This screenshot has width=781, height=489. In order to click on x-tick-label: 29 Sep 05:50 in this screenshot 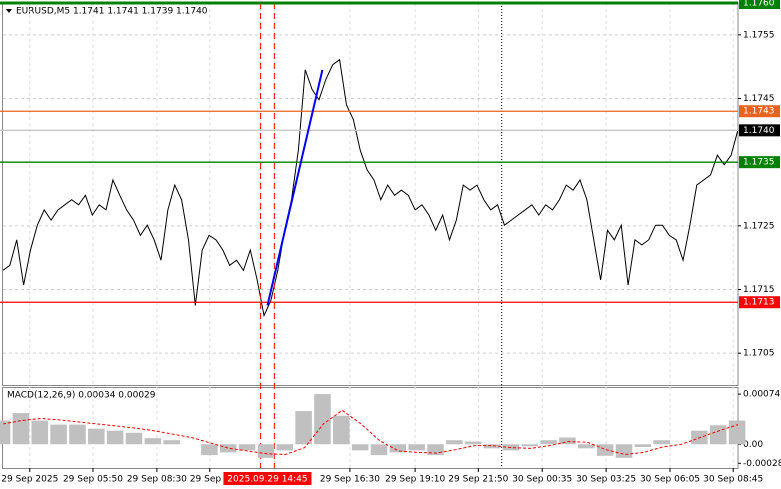, I will do `click(93, 480)`.